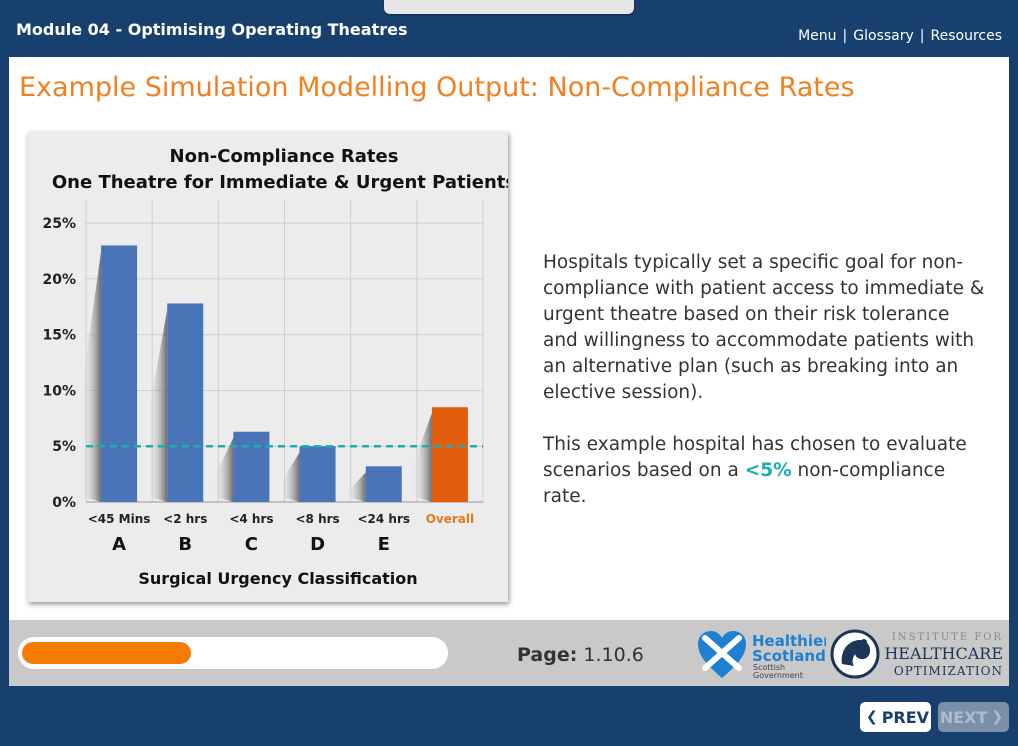 The width and height of the screenshot is (1018, 746). What do you see at coordinates (251, 519) in the screenshot?
I see `x-tick-label: <4 hrs` at bounding box center [251, 519].